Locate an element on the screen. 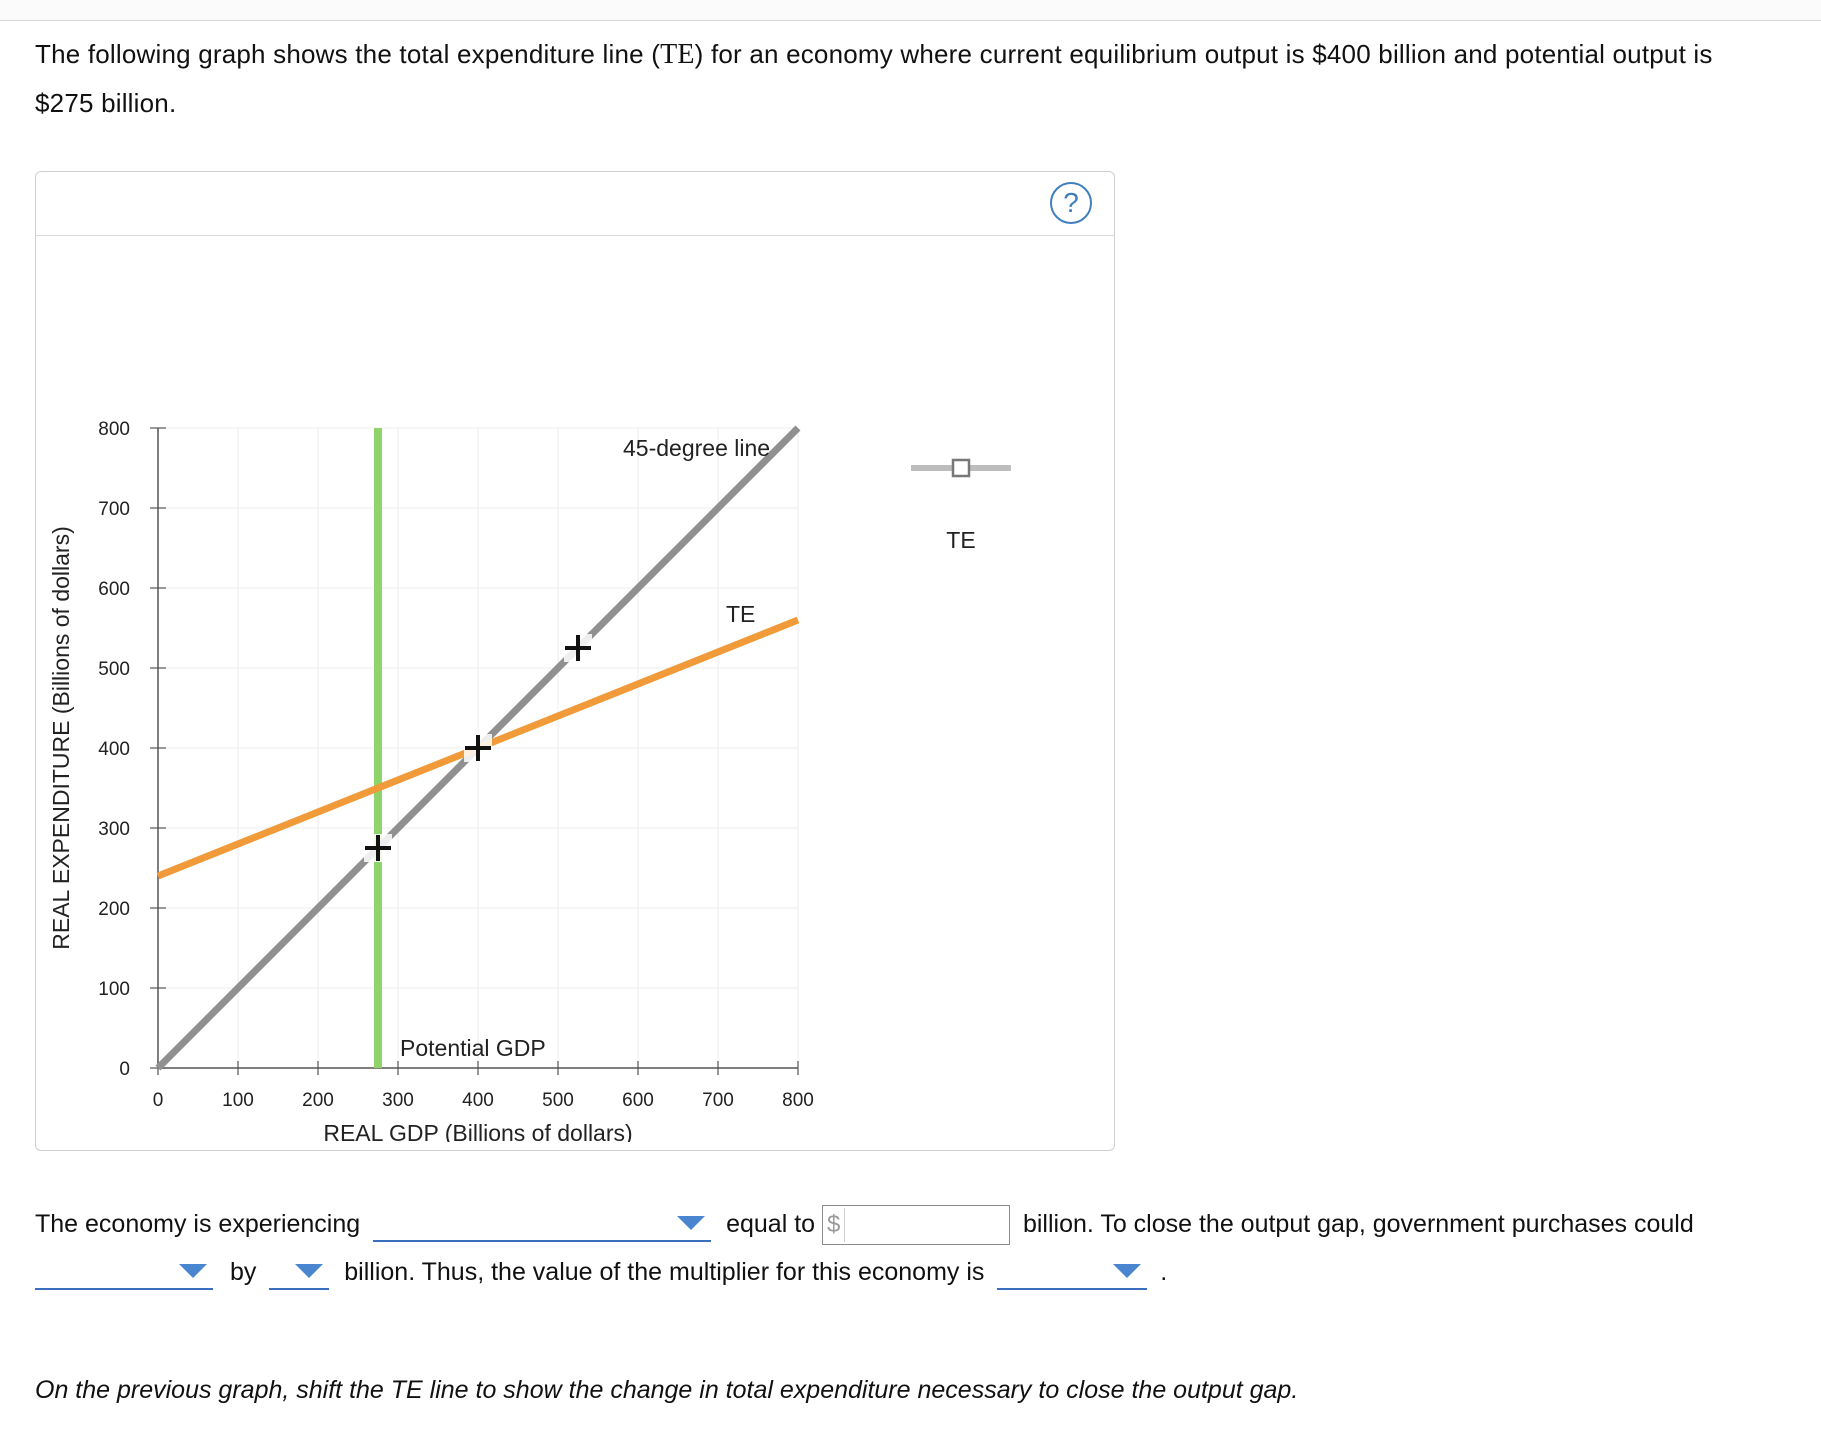 This screenshot has height=1446, width=1821. legend-te-handle-icon is located at coordinates (961, 468).